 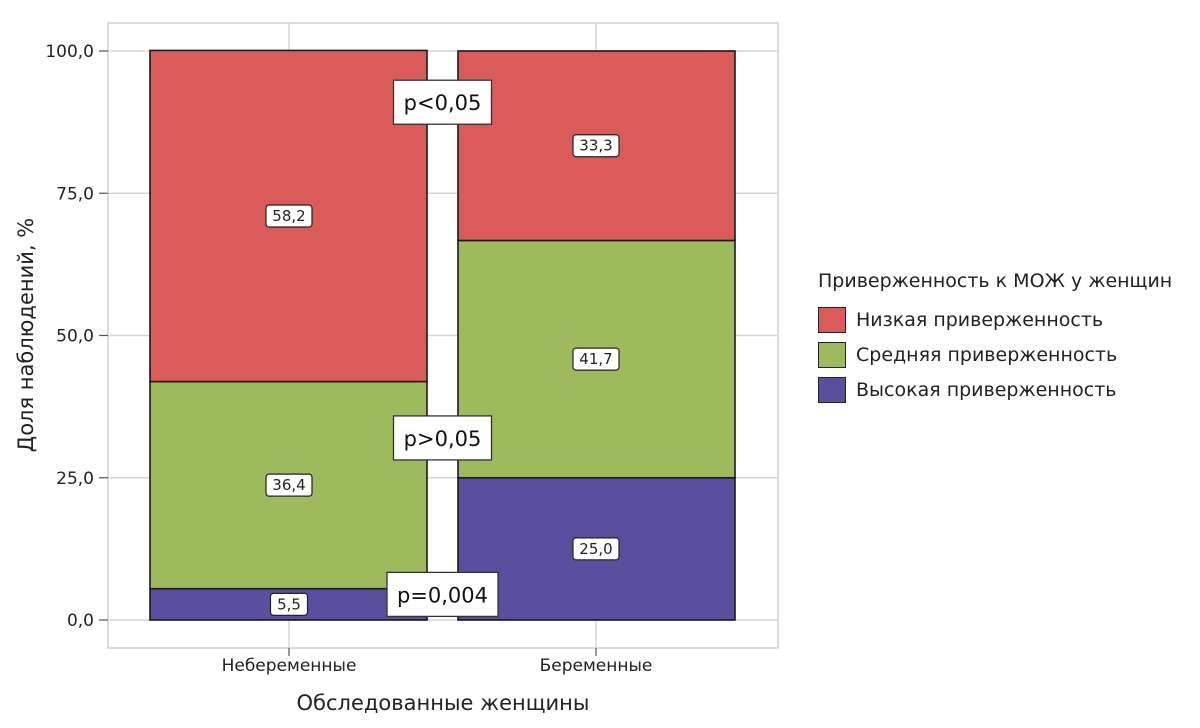 What do you see at coordinates (443, 703) in the screenshot?
I see `x-axis-title: Обследованные женщины` at bounding box center [443, 703].